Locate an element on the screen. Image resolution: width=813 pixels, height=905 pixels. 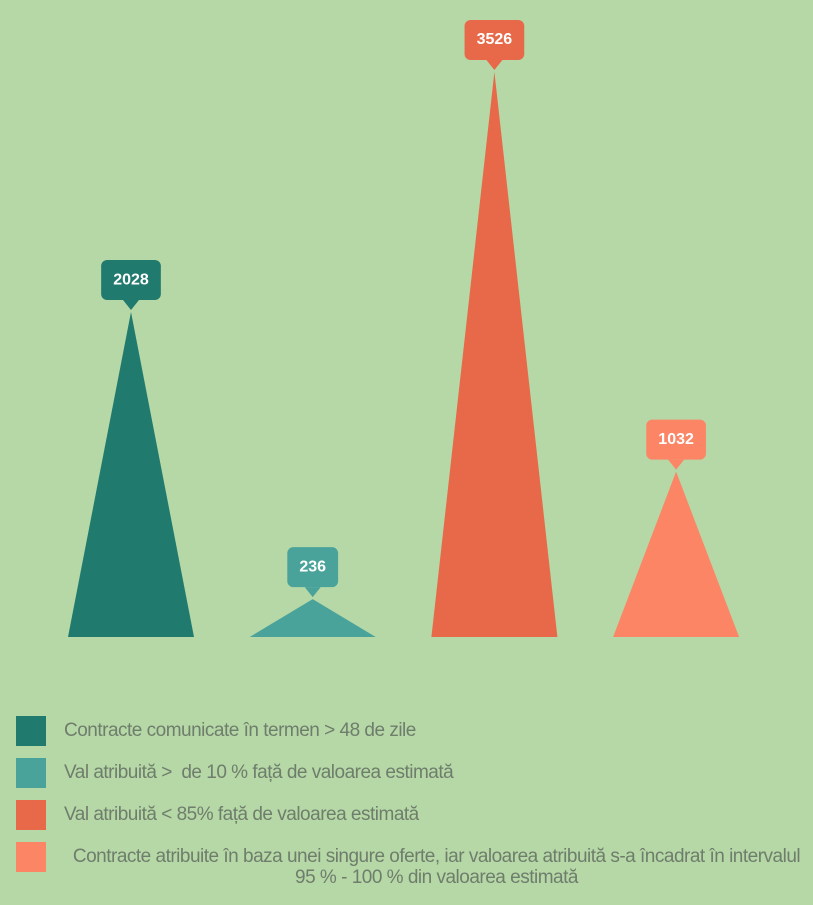
value-label: 236 is located at coordinates (312, 566).